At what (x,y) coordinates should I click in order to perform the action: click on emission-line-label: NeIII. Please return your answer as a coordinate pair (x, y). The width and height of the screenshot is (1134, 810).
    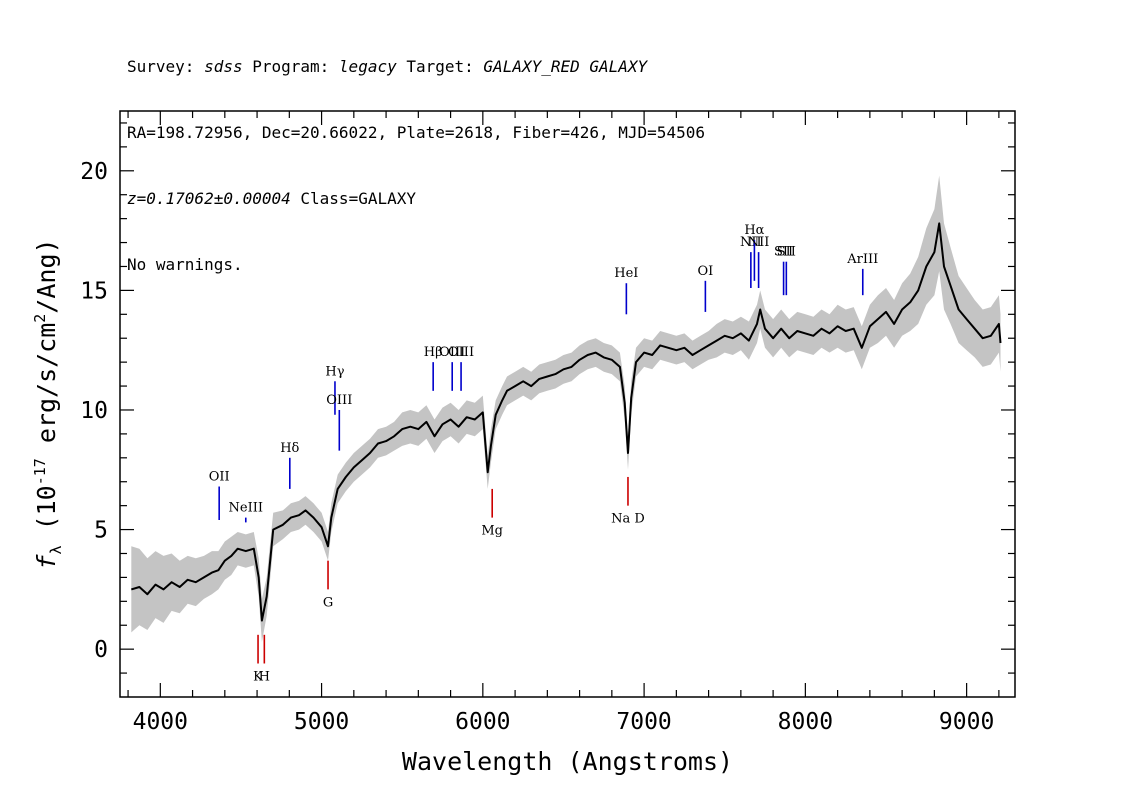
    Looking at the image, I should click on (246, 508).